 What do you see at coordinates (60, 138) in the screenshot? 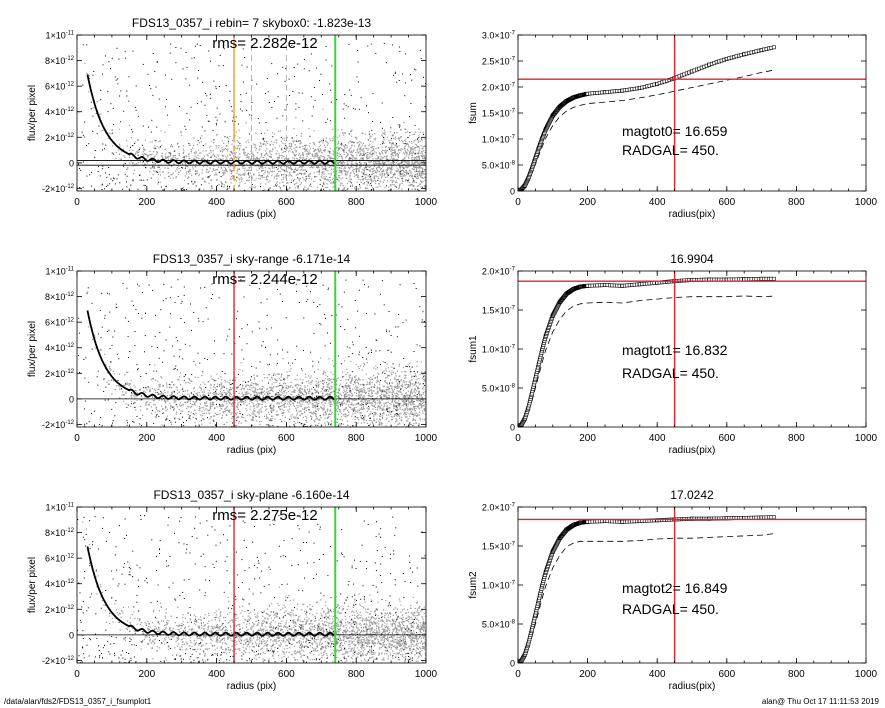
I see `y-tick-label: 2×10⁻¹²` at bounding box center [60, 138].